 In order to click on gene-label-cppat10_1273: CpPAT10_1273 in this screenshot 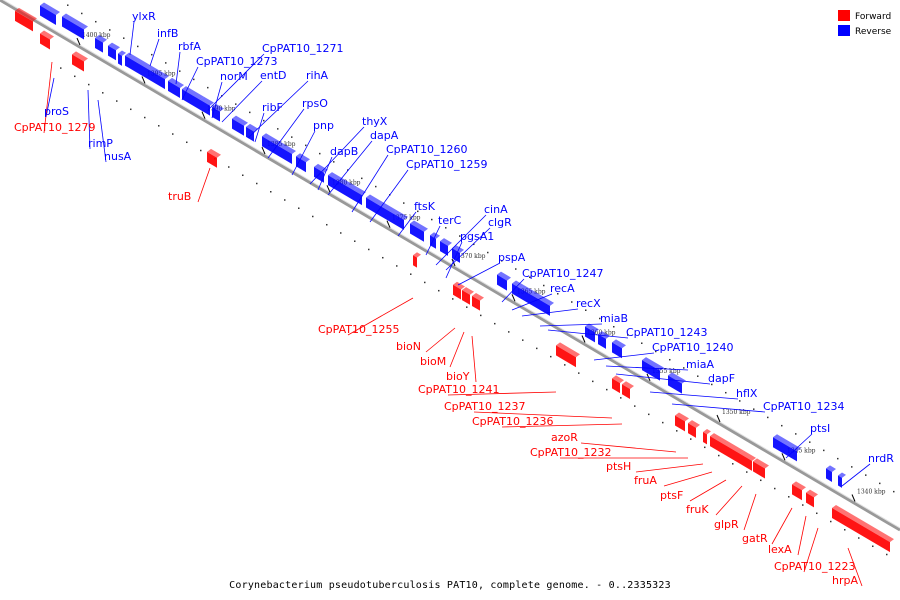, I will do `click(236, 61)`.